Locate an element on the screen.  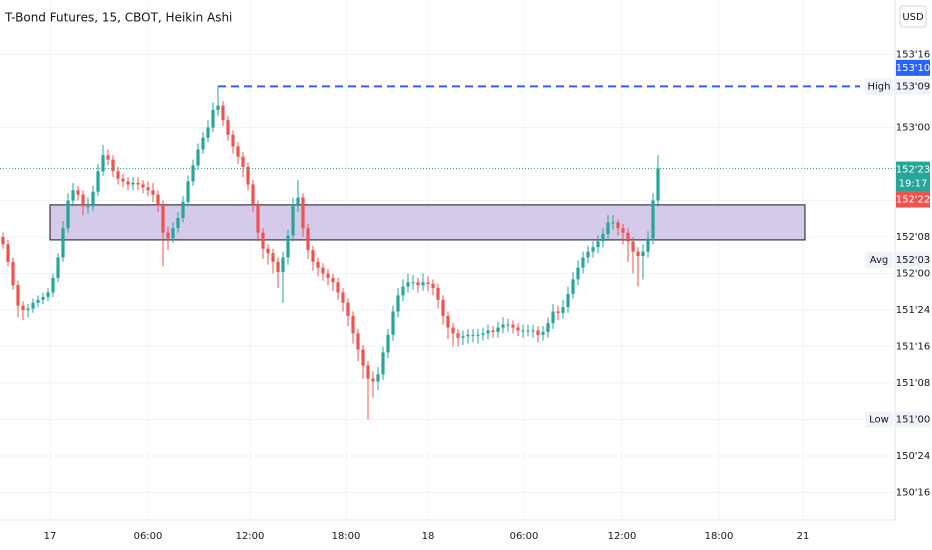
currency-label: USD is located at coordinates (913, 17).